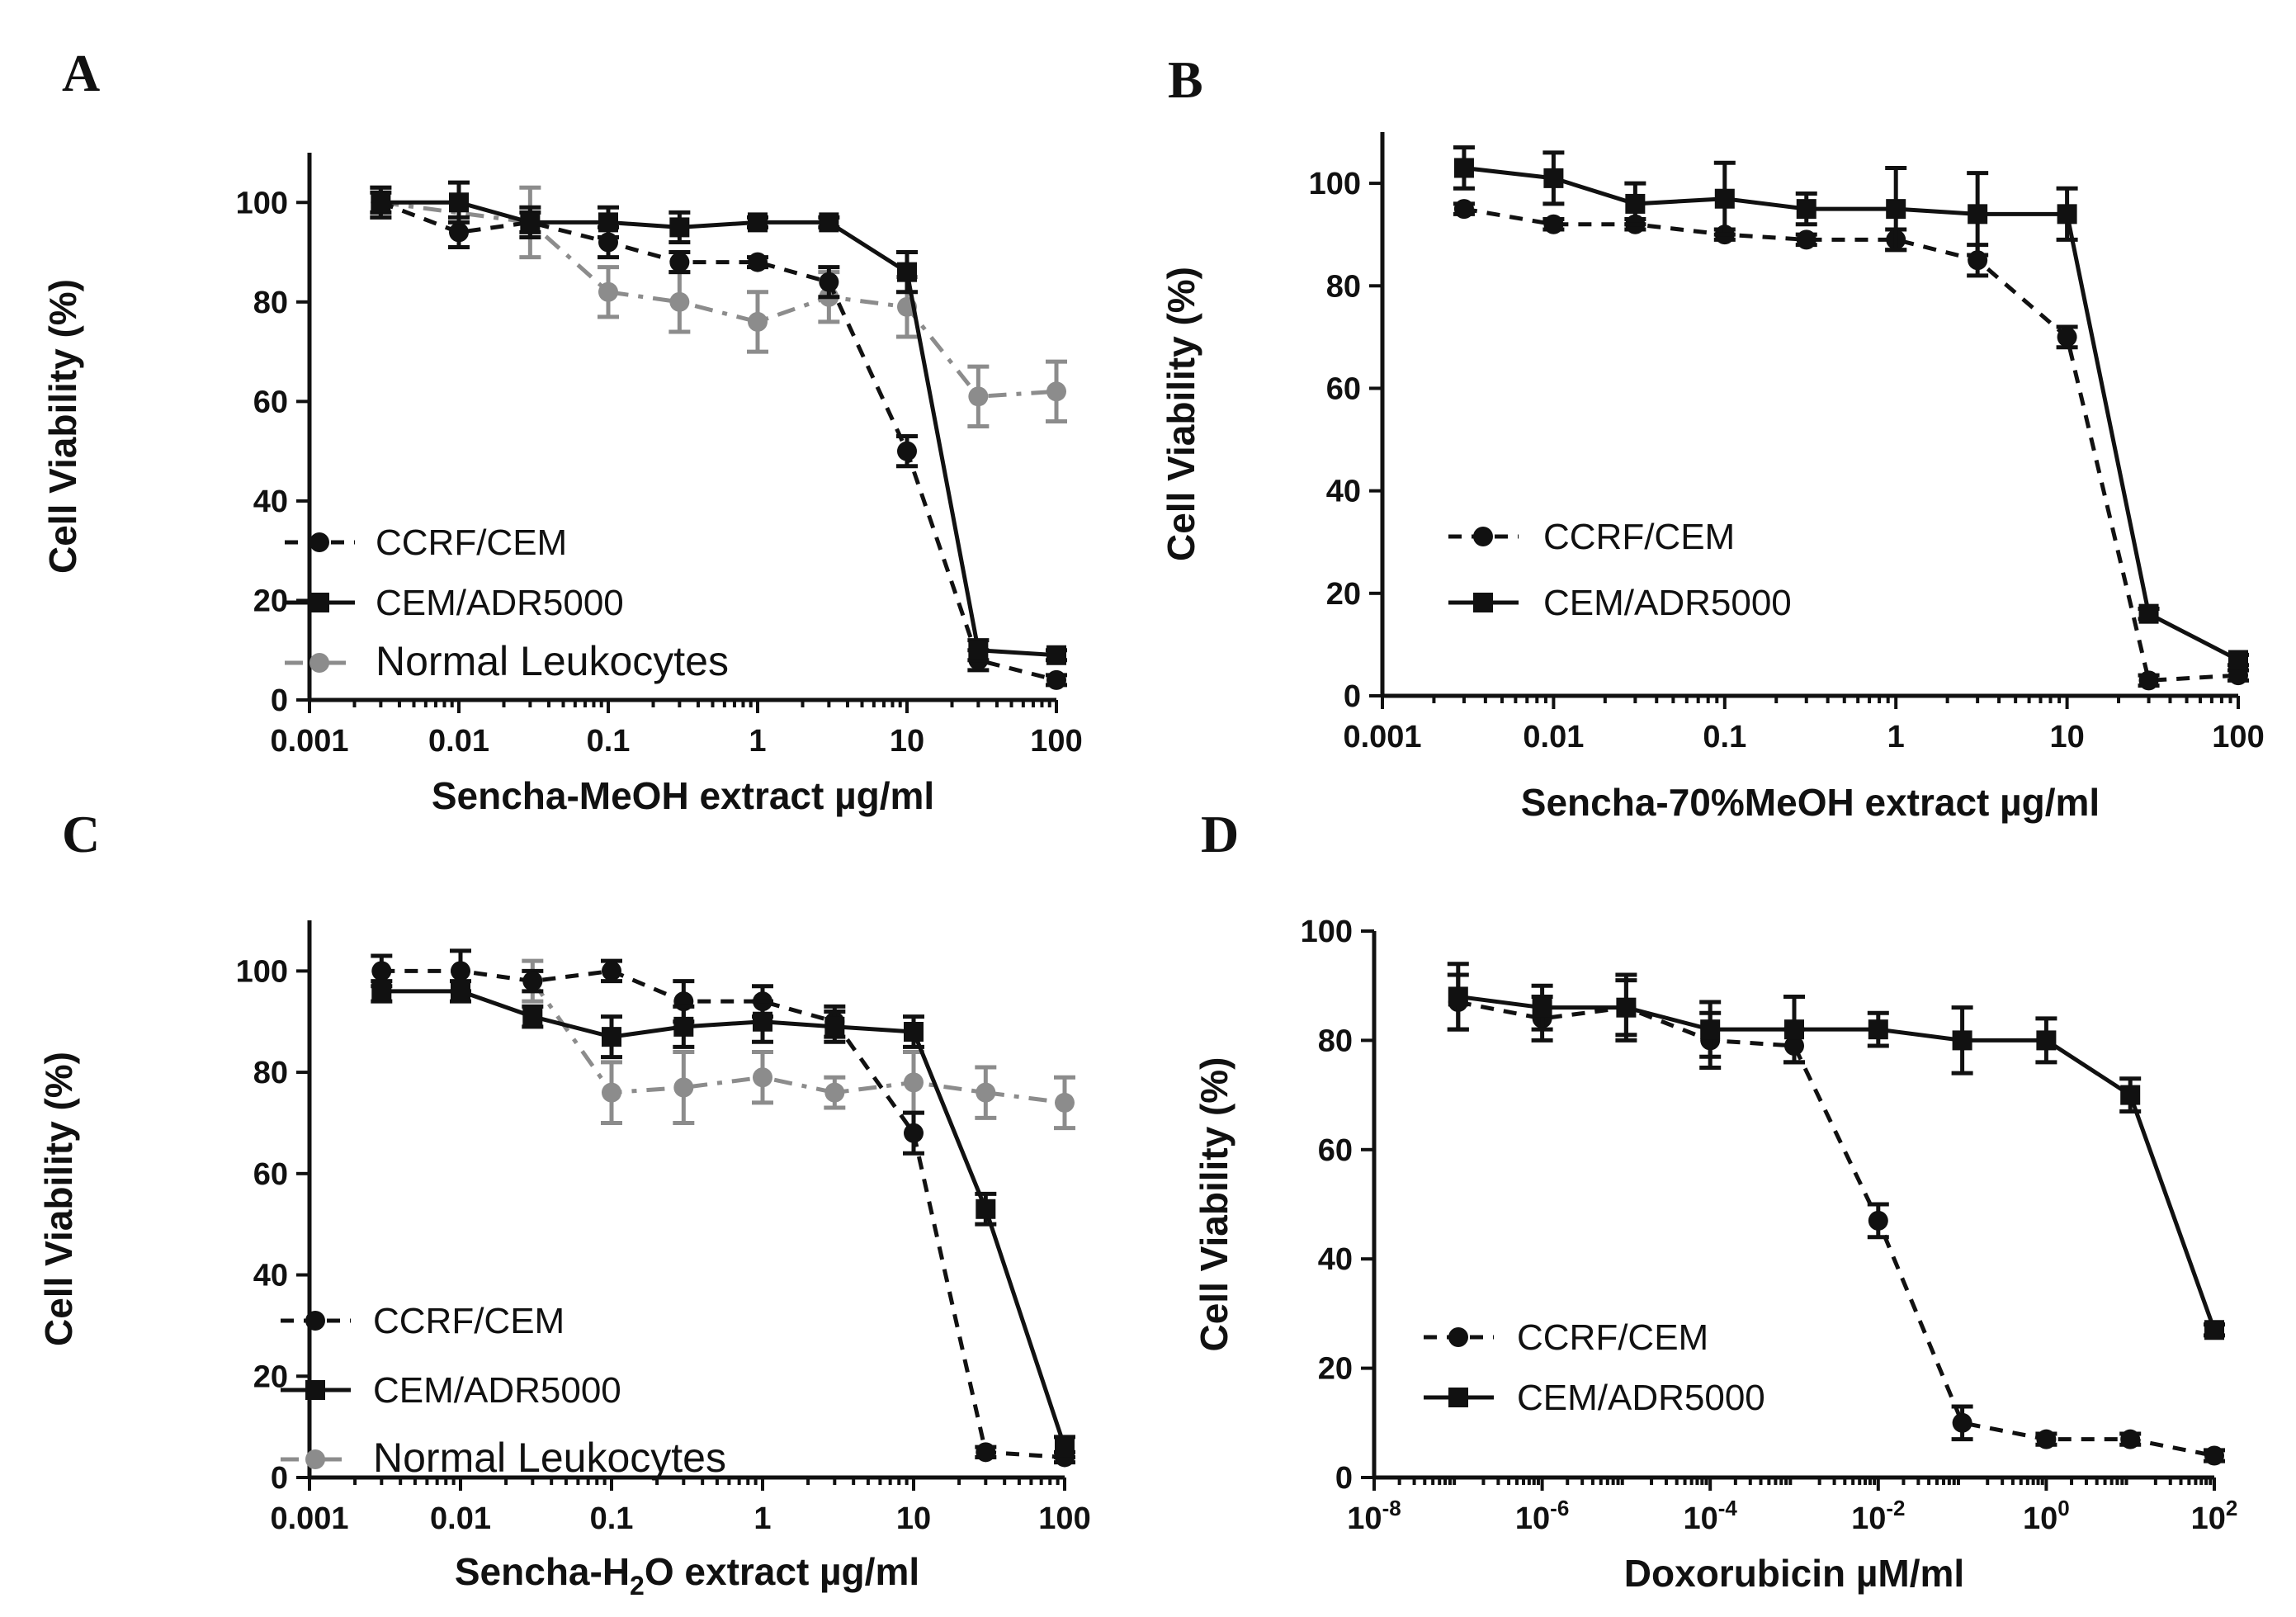 The width and height of the screenshot is (2296, 1617). What do you see at coordinates (271, 303) in the screenshot?
I see `y-tick-label: 80` at bounding box center [271, 303].